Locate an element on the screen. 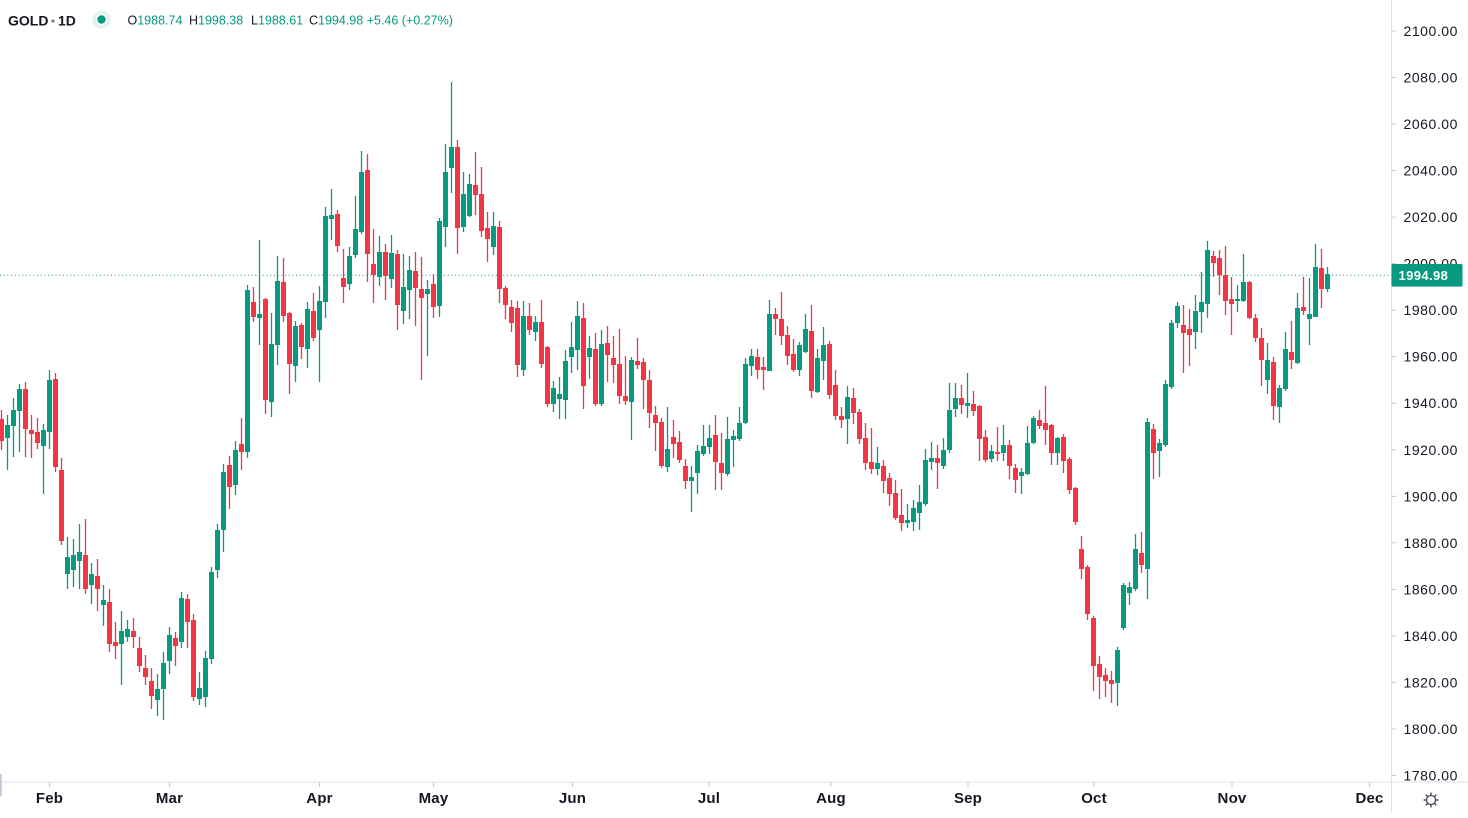  svg-text: 1860.00 is located at coordinates (1431, 589).